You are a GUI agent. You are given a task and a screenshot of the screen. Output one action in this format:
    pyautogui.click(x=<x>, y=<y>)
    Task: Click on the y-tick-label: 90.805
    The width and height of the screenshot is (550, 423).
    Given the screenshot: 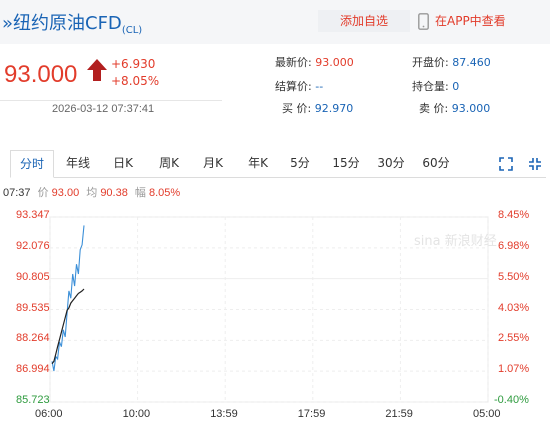 What is the action you would take?
    pyautogui.click(x=33, y=276)
    